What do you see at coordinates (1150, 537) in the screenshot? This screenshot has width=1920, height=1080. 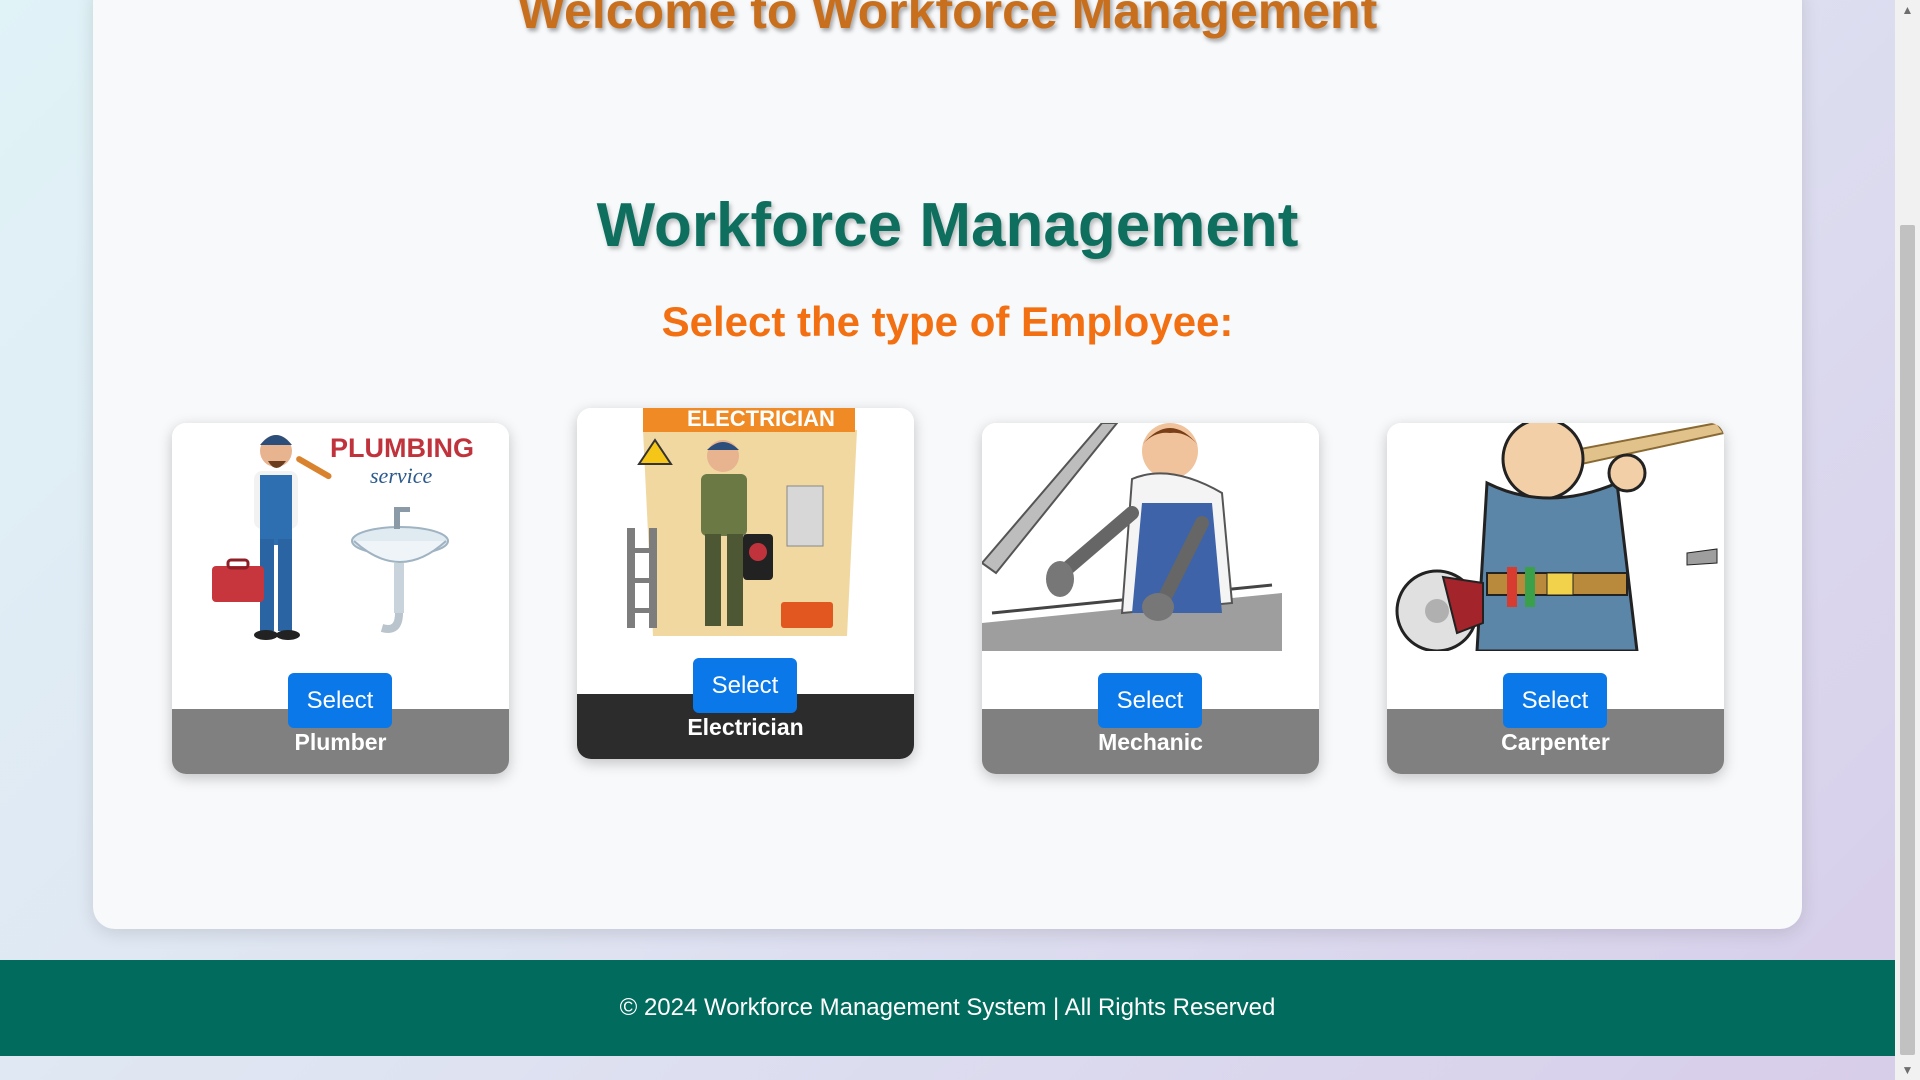 I see `mechanic-illustration-icon` at bounding box center [1150, 537].